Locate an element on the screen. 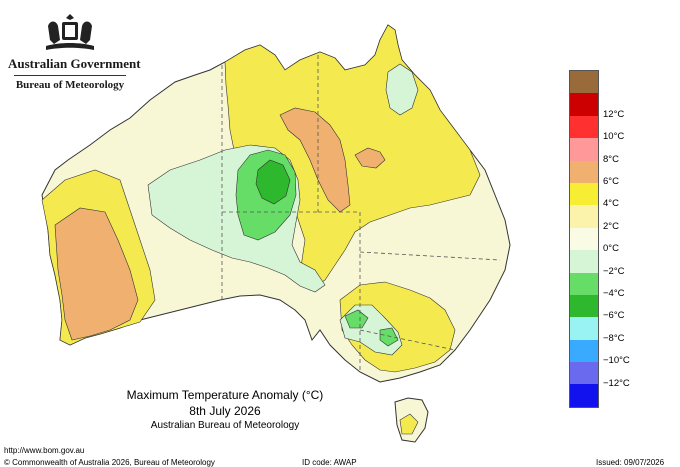  legend-label: −12°C is located at coordinates (616, 383).